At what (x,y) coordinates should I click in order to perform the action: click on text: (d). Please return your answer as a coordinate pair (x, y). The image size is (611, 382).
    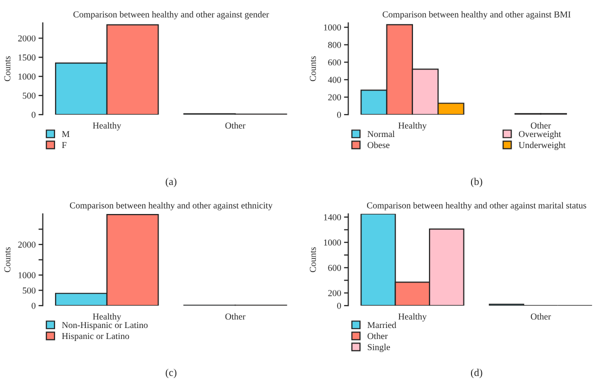
    Looking at the image, I should click on (476, 373).